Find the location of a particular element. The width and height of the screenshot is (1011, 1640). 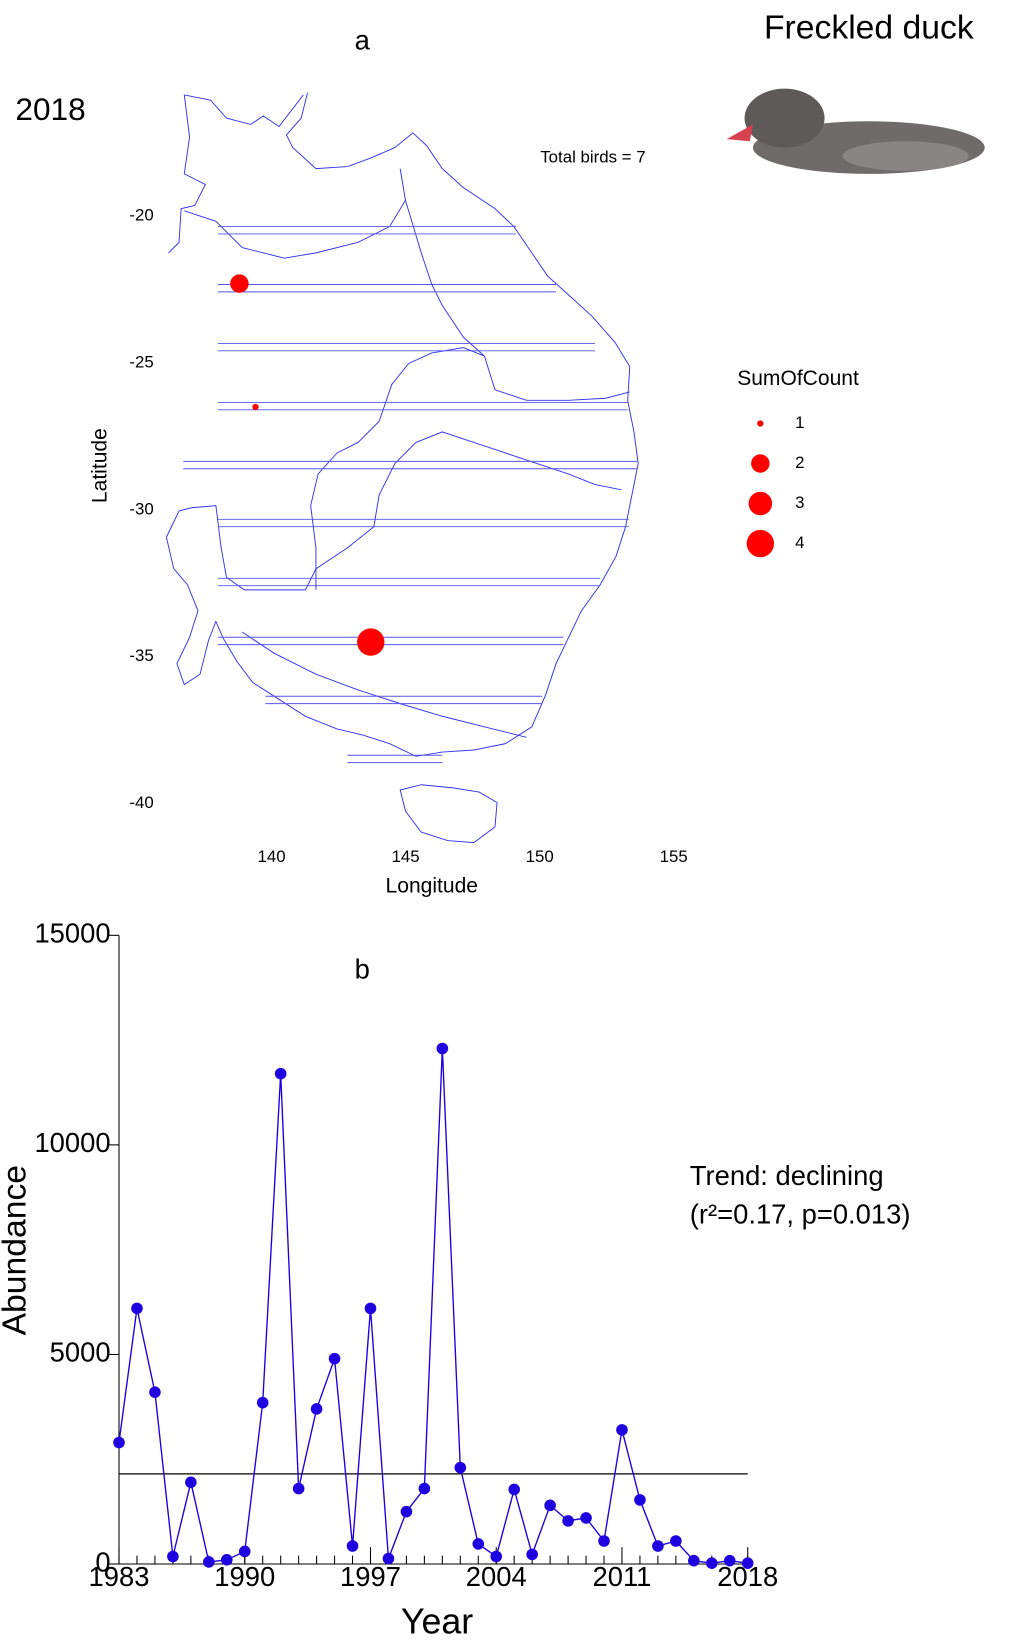

trend-stats: (r²=0.17, p=0.013) is located at coordinates (800, 1214).